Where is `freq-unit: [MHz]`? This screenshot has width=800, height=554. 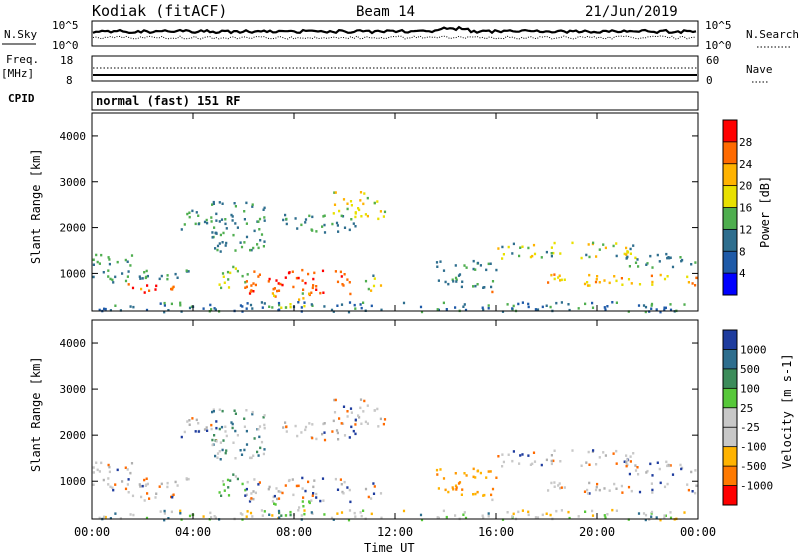
freq-unit: [MHz] is located at coordinates (17, 73).